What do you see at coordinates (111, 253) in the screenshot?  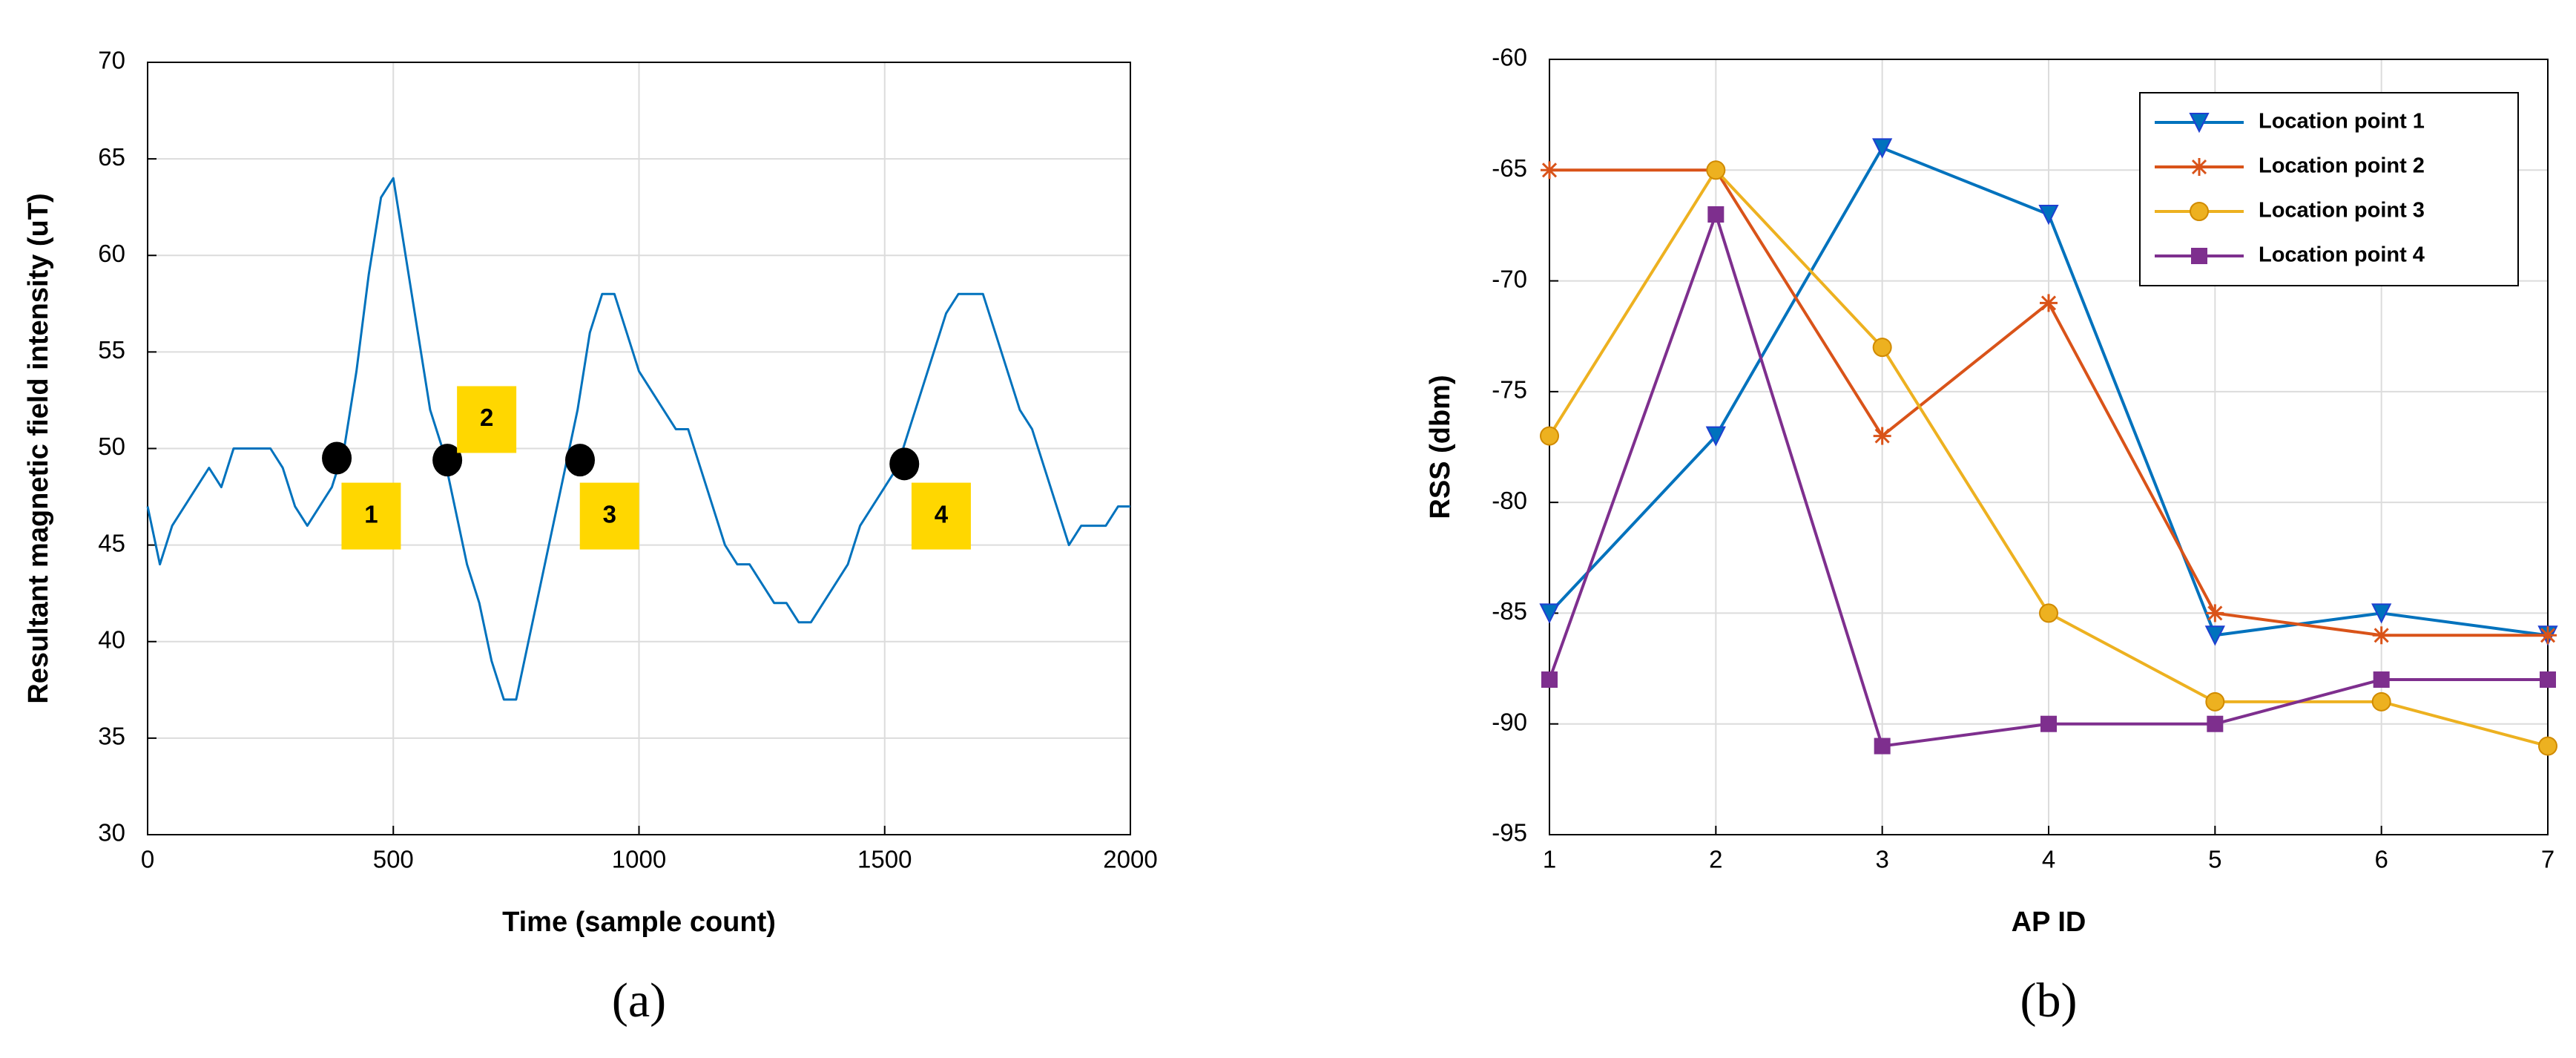 I see `y-tick-label: 60` at bounding box center [111, 253].